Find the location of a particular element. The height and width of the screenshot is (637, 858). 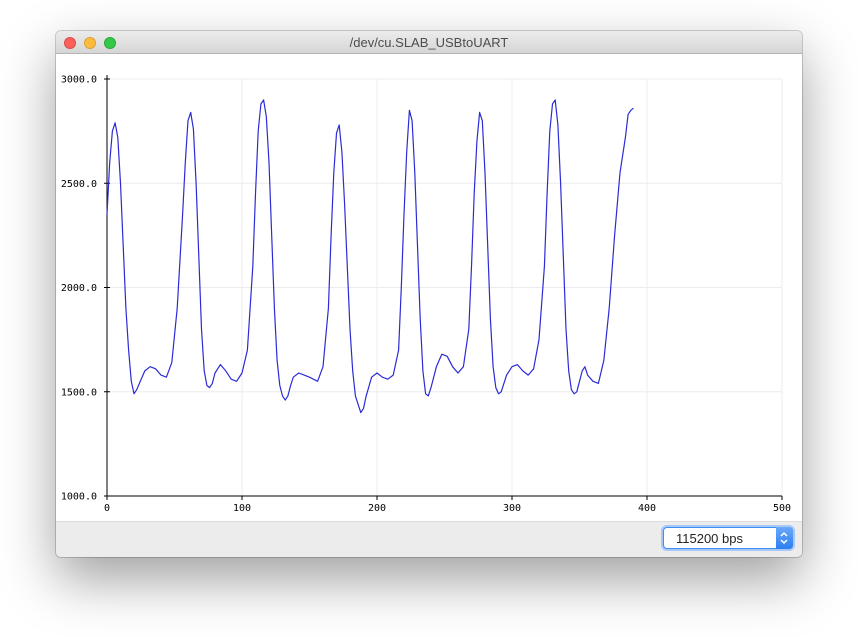

x-tick-label-100: 100 is located at coordinates (242, 508).